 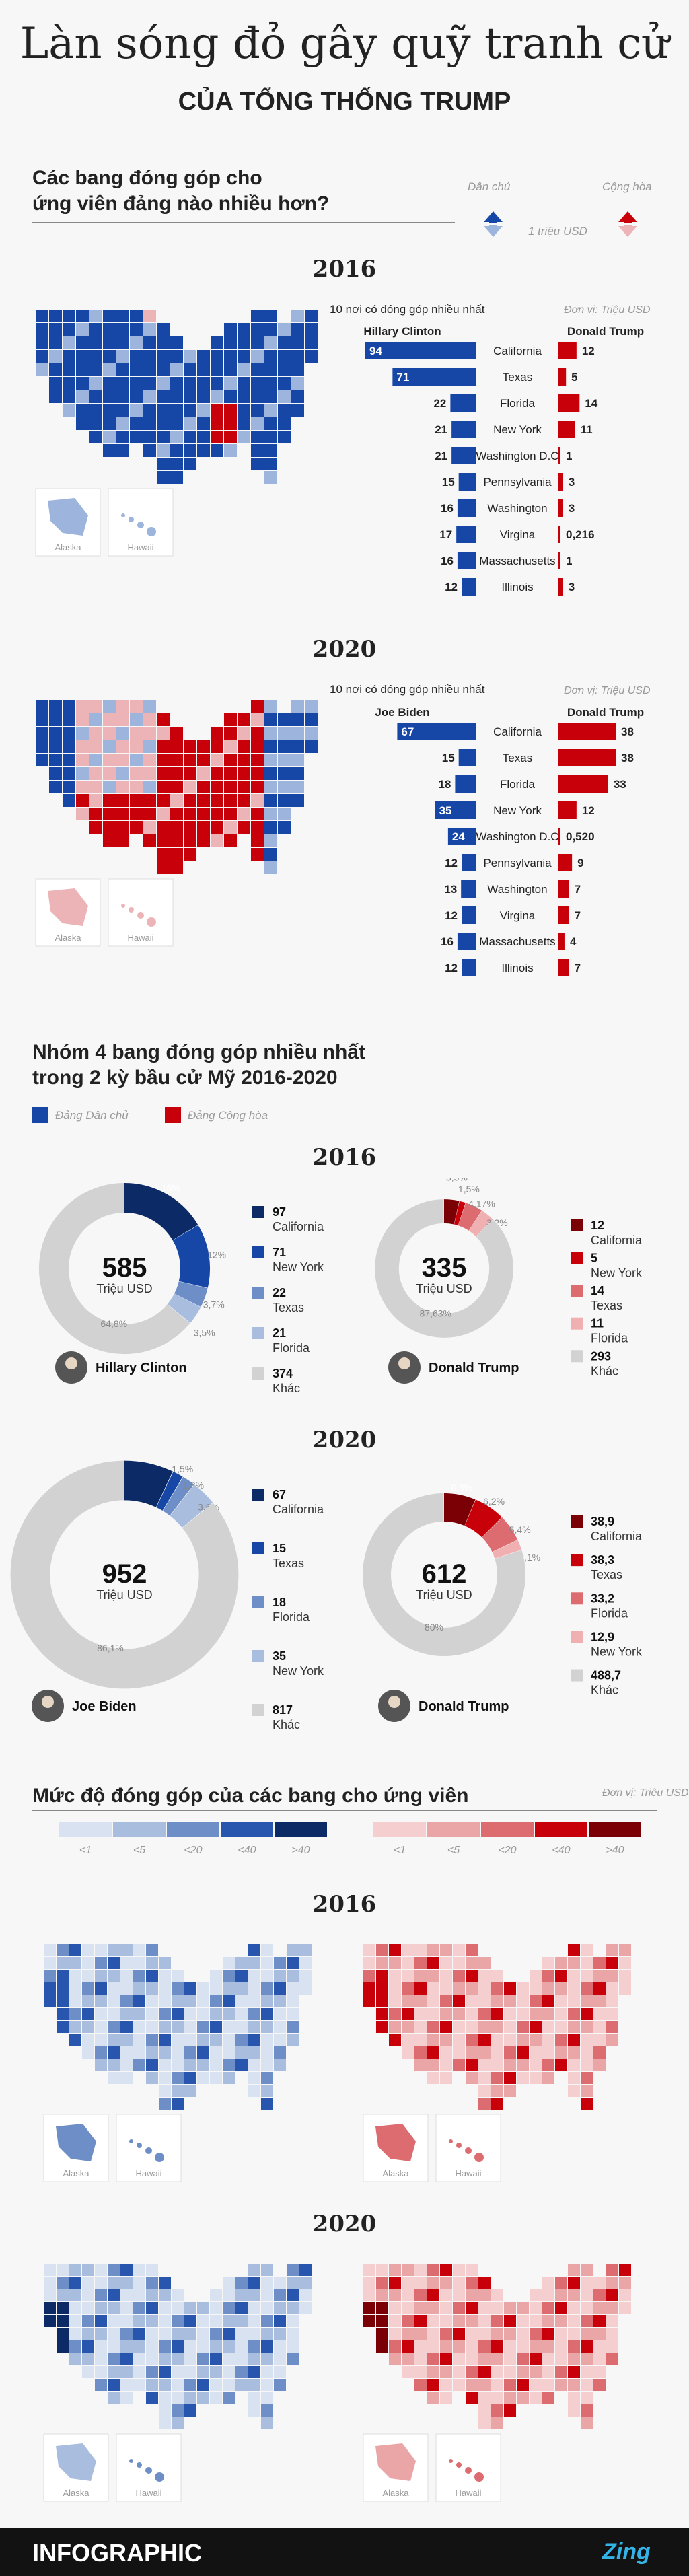 I want to click on legend-label: New York, so click(x=298, y=1267).